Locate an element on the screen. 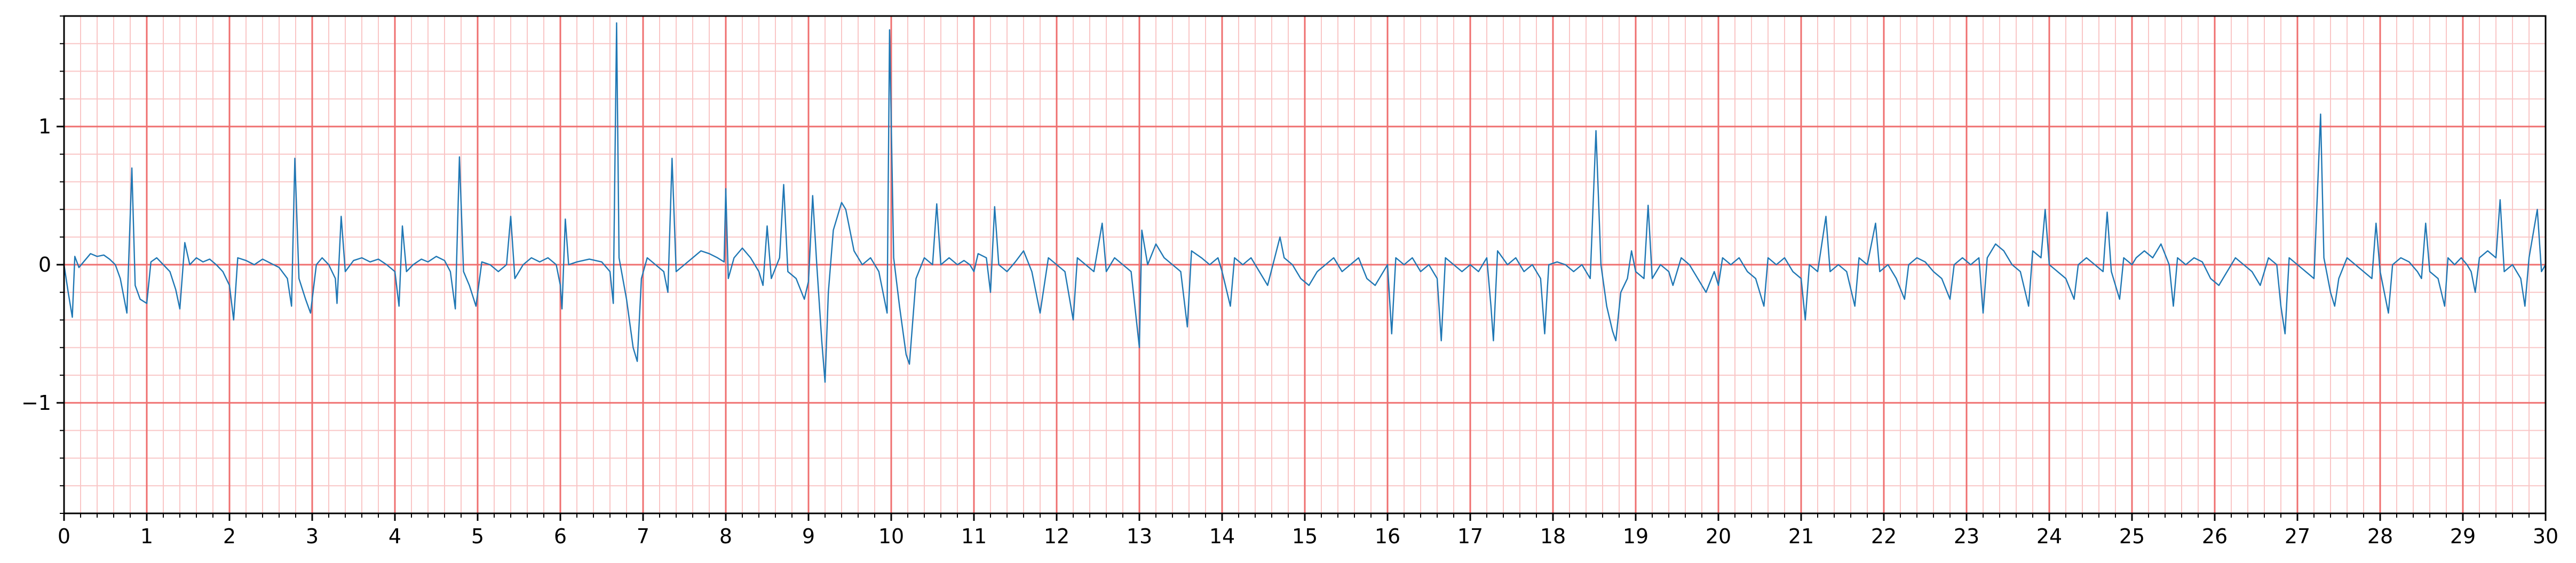 The image size is (2576, 563). x-tick-label: 27 is located at coordinates (2297, 536).